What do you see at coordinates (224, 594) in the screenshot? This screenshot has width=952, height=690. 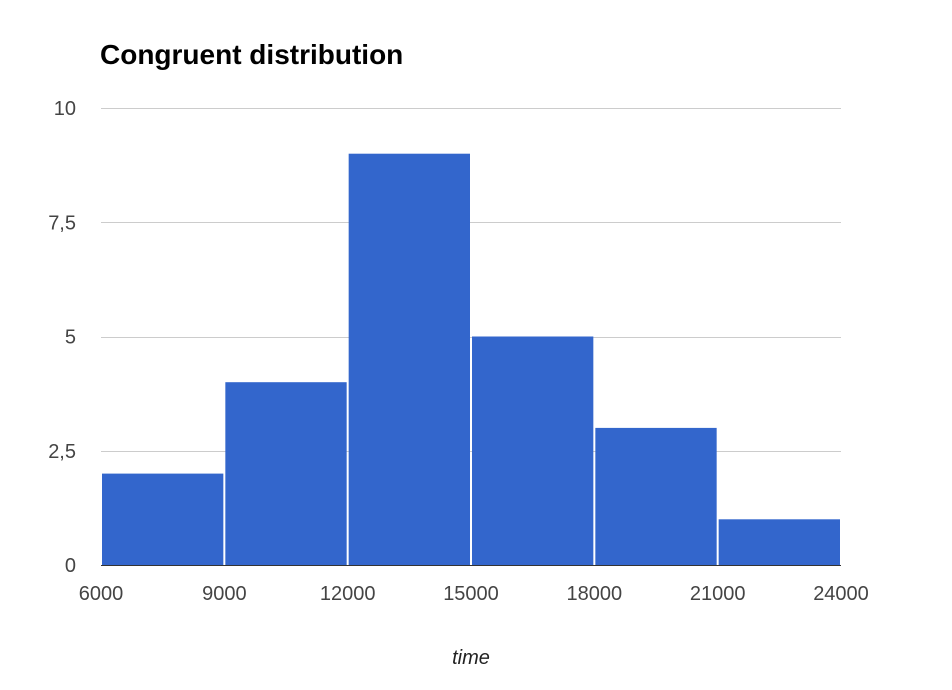 I see `x-tick-label-1: 9000` at bounding box center [224, 594].